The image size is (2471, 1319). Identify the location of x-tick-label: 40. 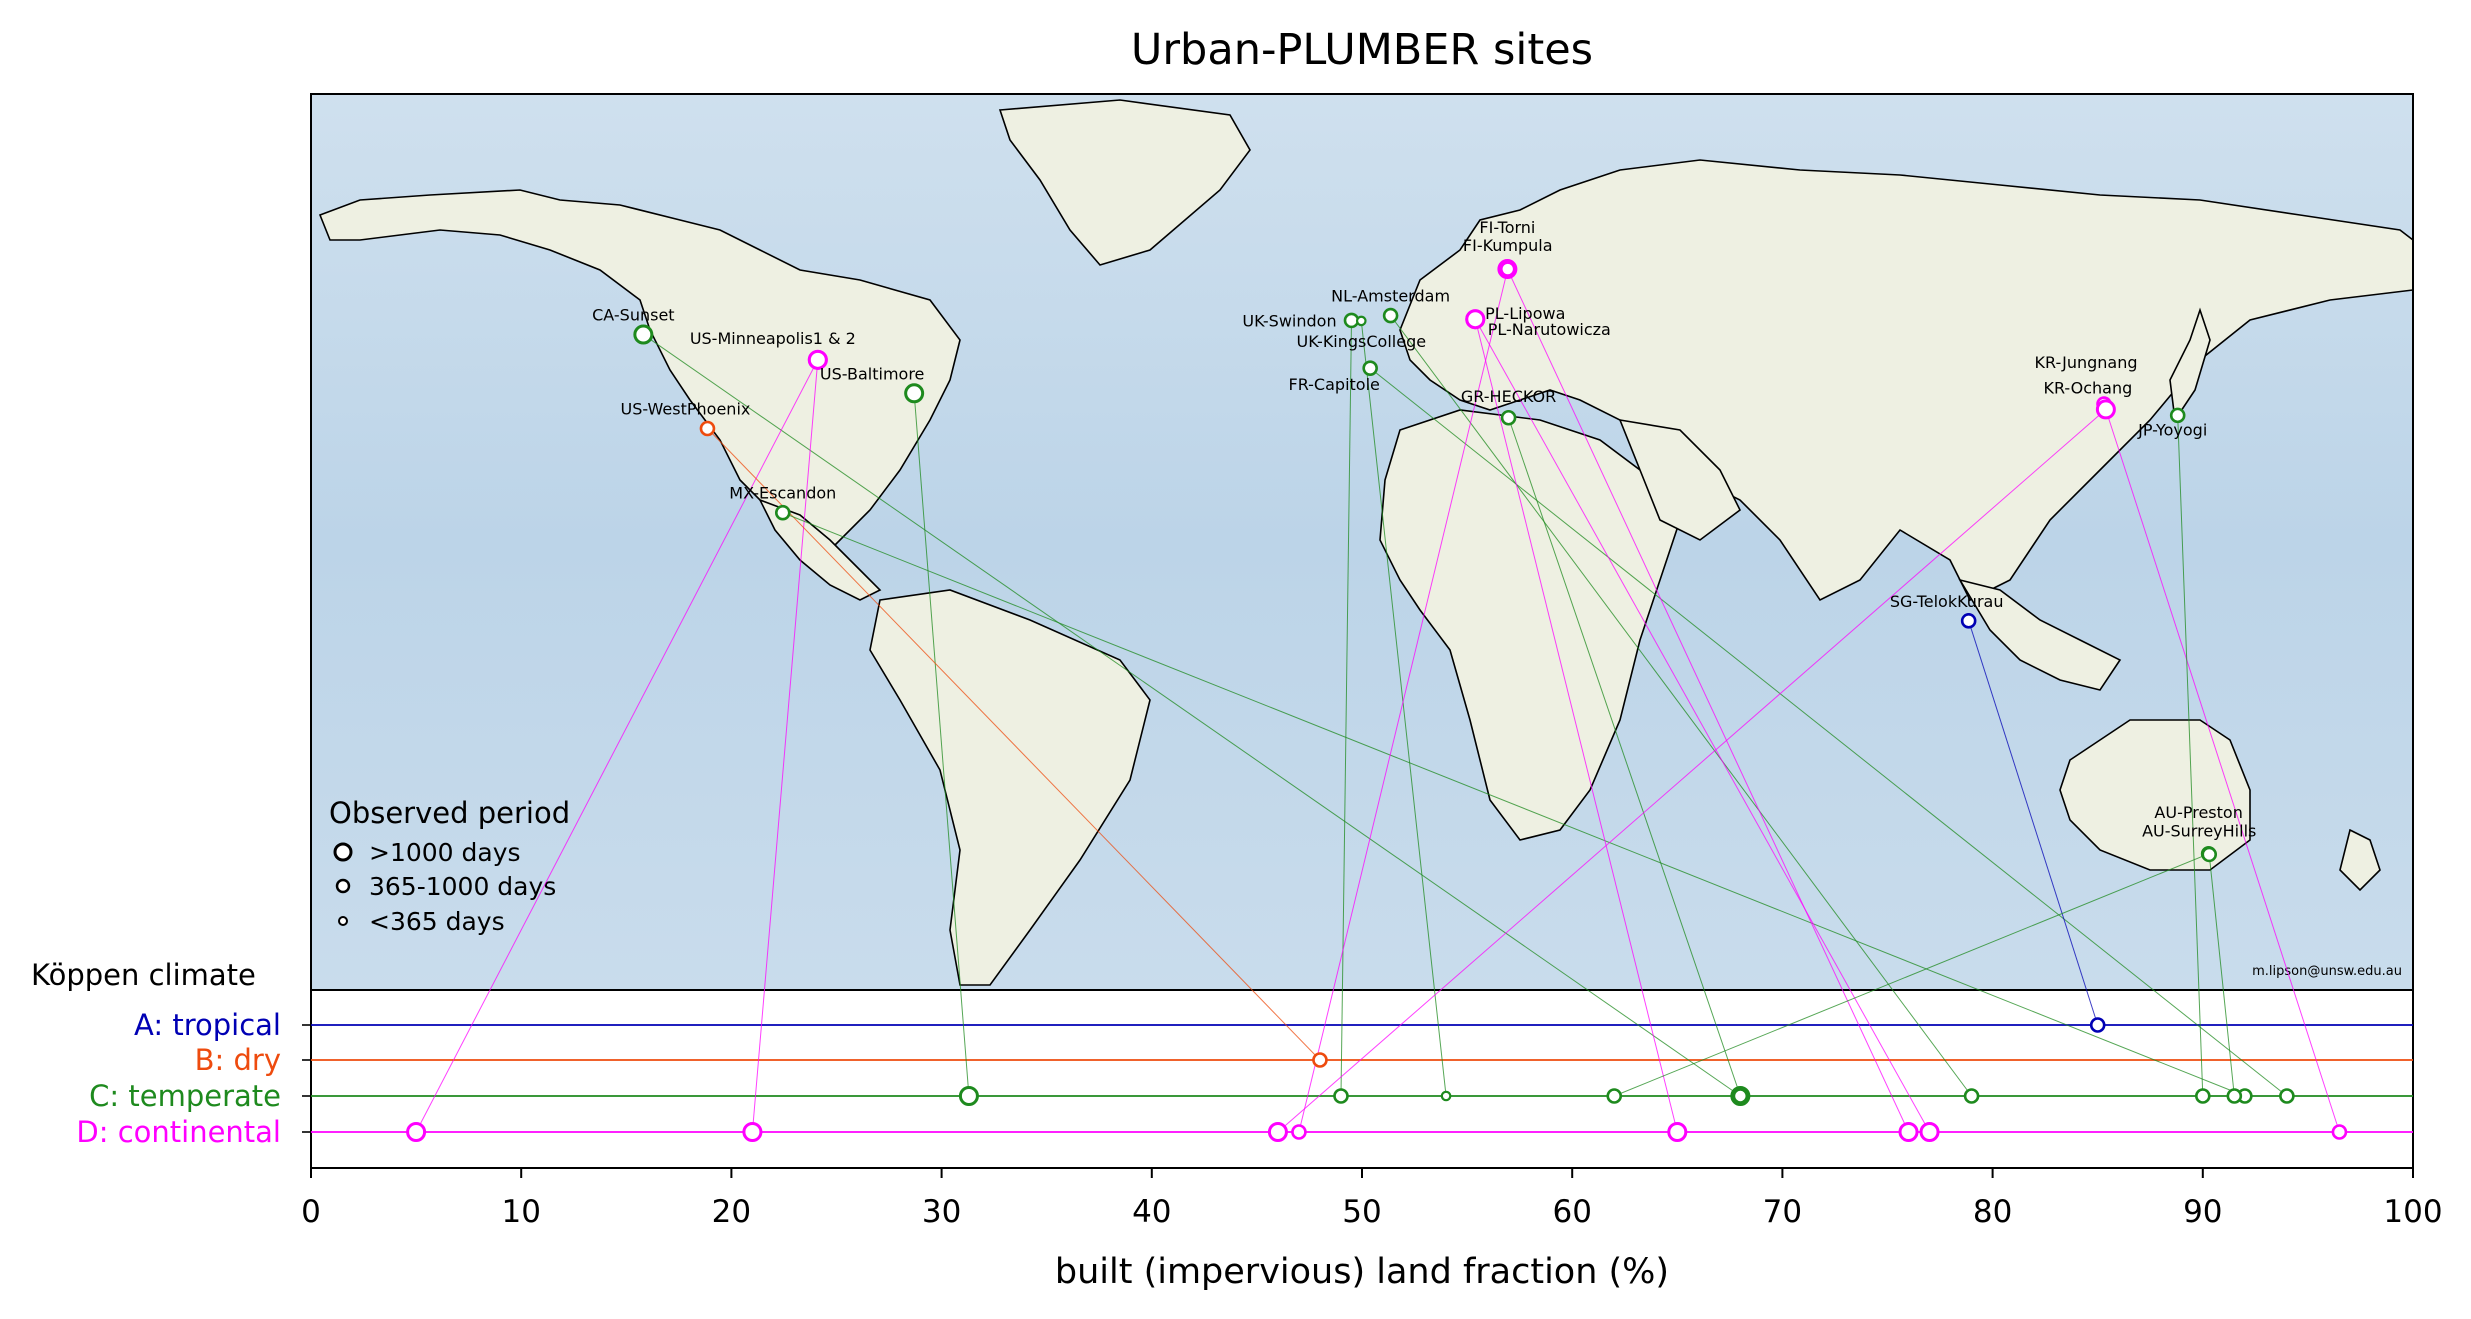
(1151, 1212).